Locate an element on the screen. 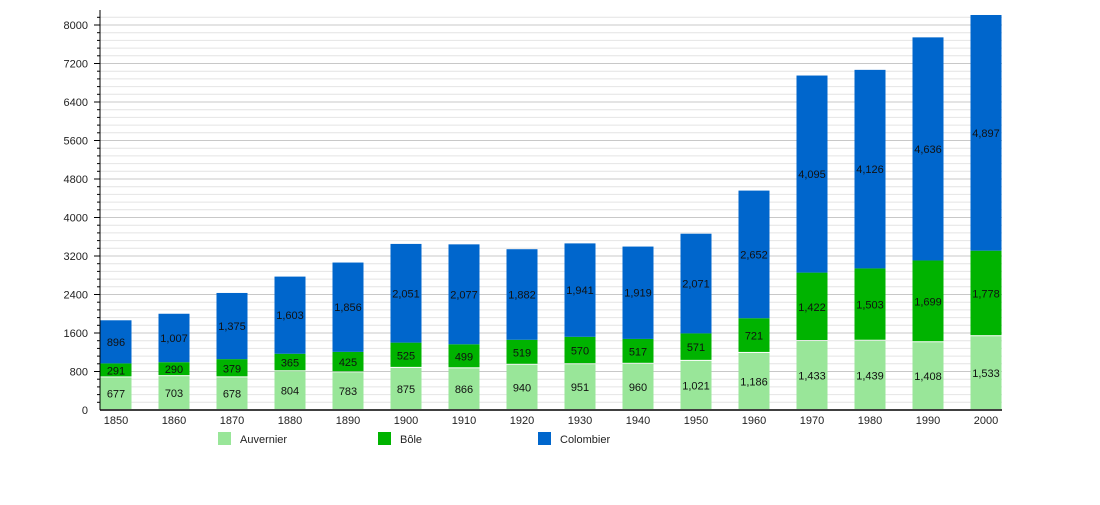 The image size is (1100, 505). legend-label: Auvernier is located at coordinates (263, 440).